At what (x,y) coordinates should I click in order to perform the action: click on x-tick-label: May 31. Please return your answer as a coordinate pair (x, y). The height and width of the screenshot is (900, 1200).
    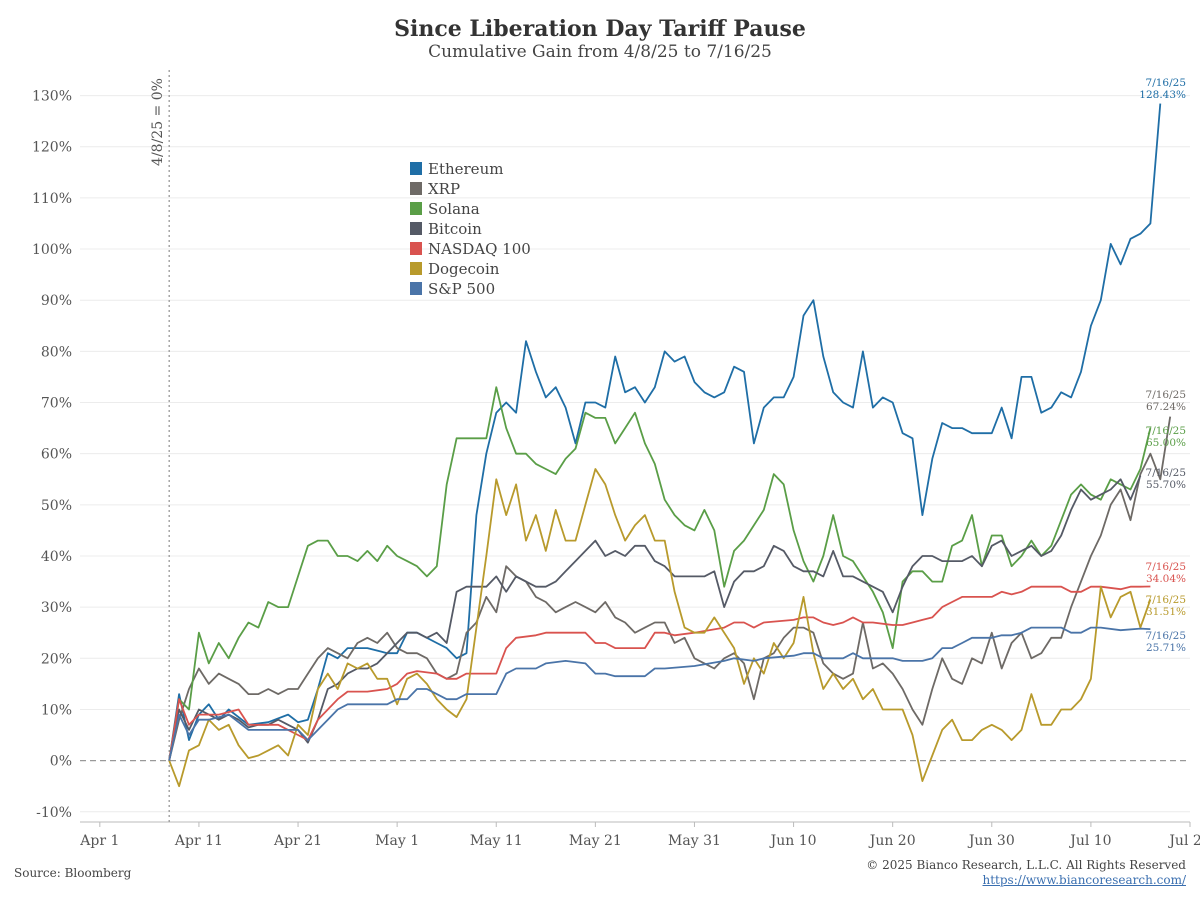
    Looking at the image, I should click on (694, 841).